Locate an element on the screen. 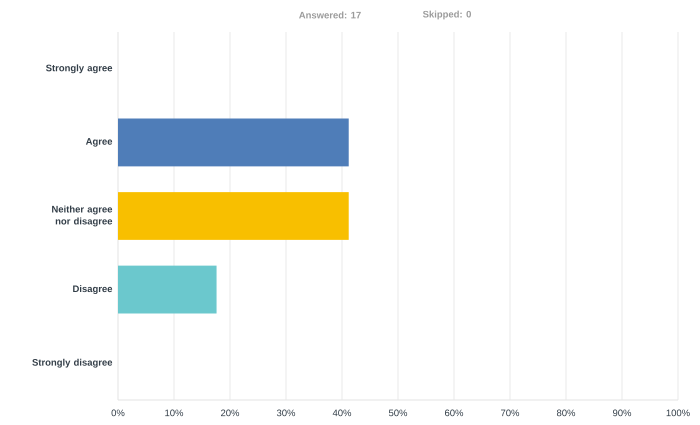 This screenshot has width=700, height=425. y-tick-label: Strongly agree is located at coordinates (79, 69).